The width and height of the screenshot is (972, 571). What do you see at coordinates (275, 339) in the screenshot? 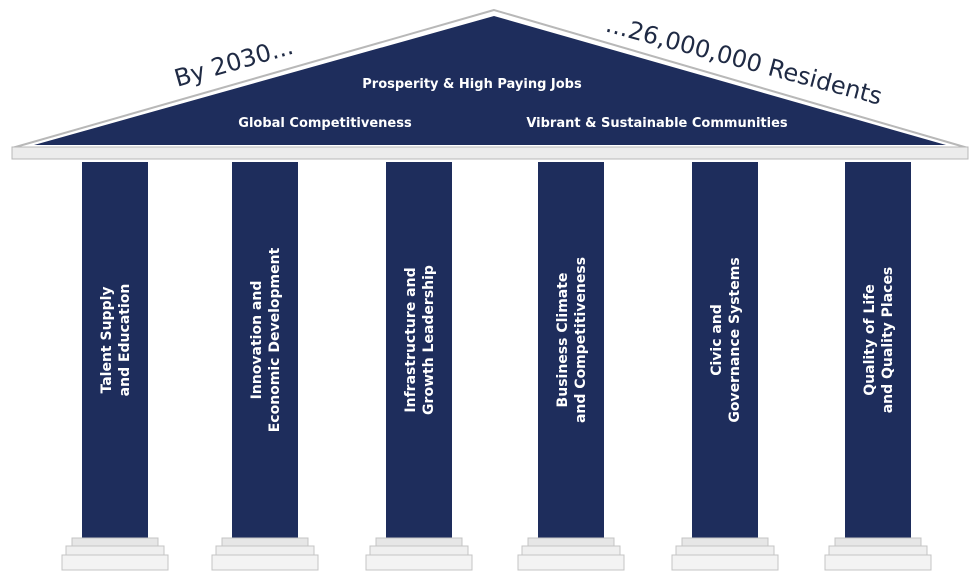
I see `pillar-label-line2: Economic Development` at bounding box center [275, 339].